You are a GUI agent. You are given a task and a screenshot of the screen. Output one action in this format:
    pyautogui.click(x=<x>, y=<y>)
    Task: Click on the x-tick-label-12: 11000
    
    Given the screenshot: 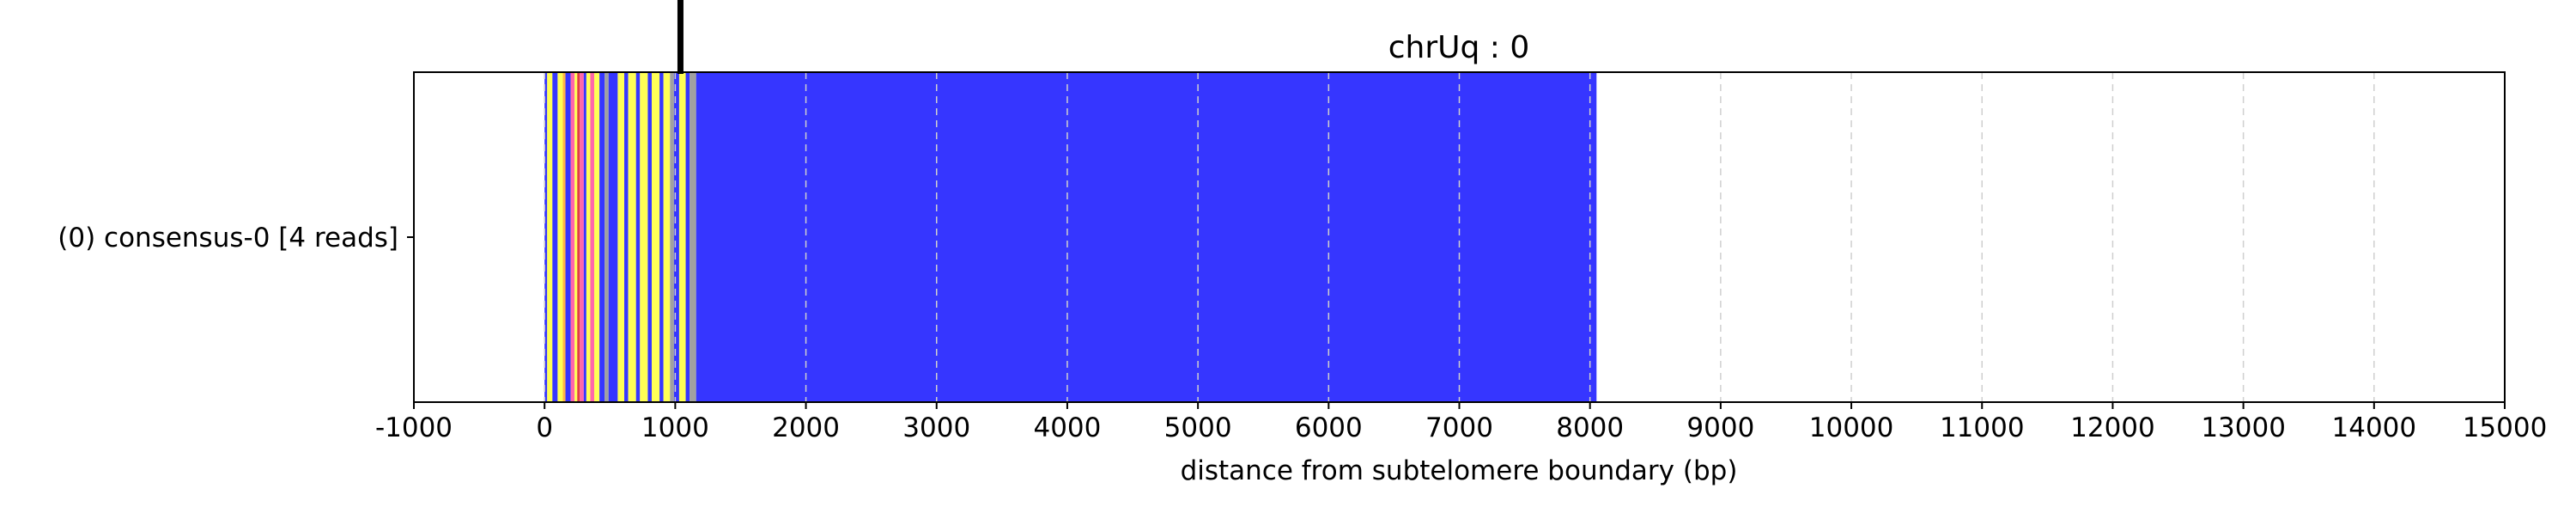 What is the action you would take?
    pyautogui.click(x=1982, y=427)
    